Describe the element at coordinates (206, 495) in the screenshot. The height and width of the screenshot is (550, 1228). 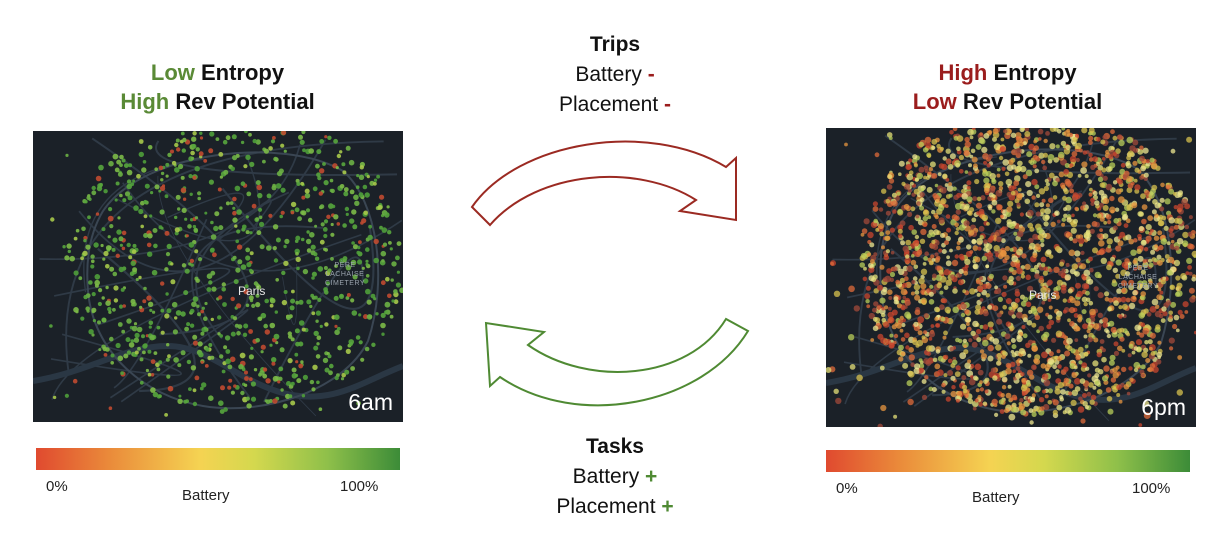
I see `left-scale-label: Battery` at that location.